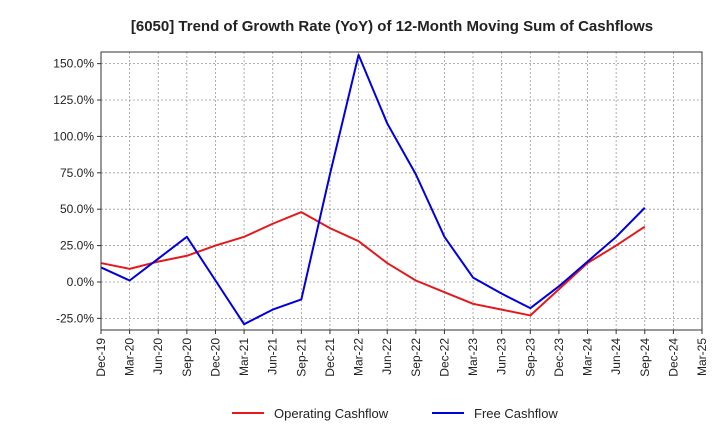 Image resolution: width=720 pixels, height=440 pixels. Describe the element at coordinates (77, 173) in the screenshot. I see `y-tick-label: 75.0%` at that location.